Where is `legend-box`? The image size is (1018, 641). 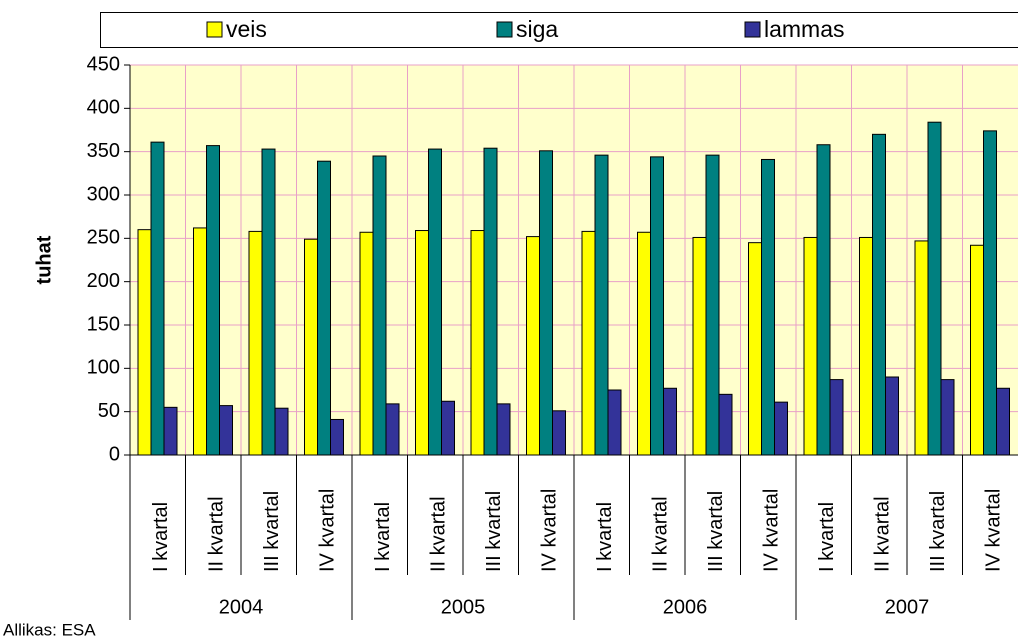 legend-box is located at coordinates (559, 30).